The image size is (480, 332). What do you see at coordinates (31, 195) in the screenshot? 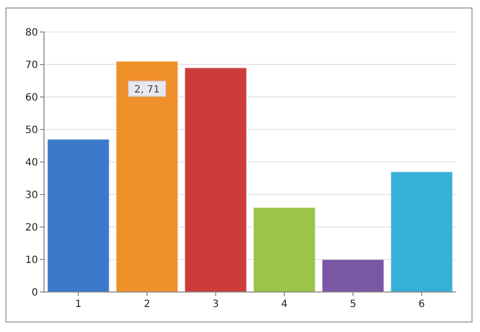
I see `y-tick-label: 30` at bounding box center [31, 195].